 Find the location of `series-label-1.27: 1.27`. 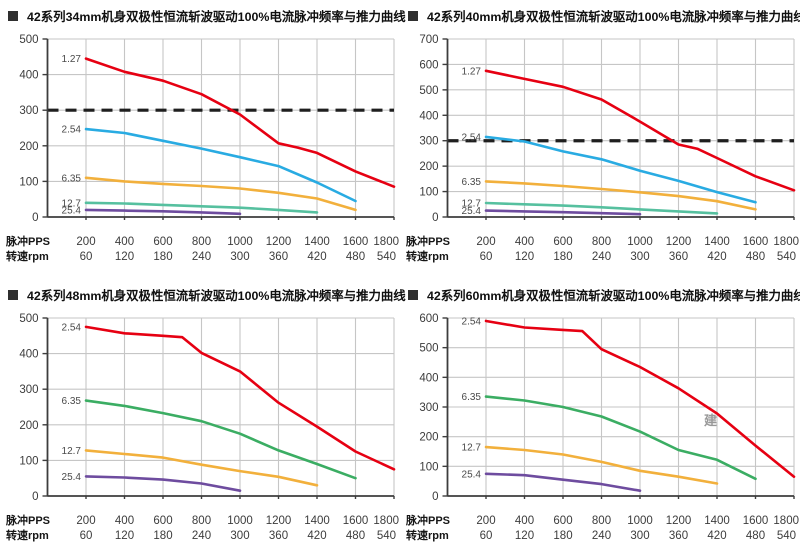

series-label-1.27: 1.27 is located at coordinates (472, 71).